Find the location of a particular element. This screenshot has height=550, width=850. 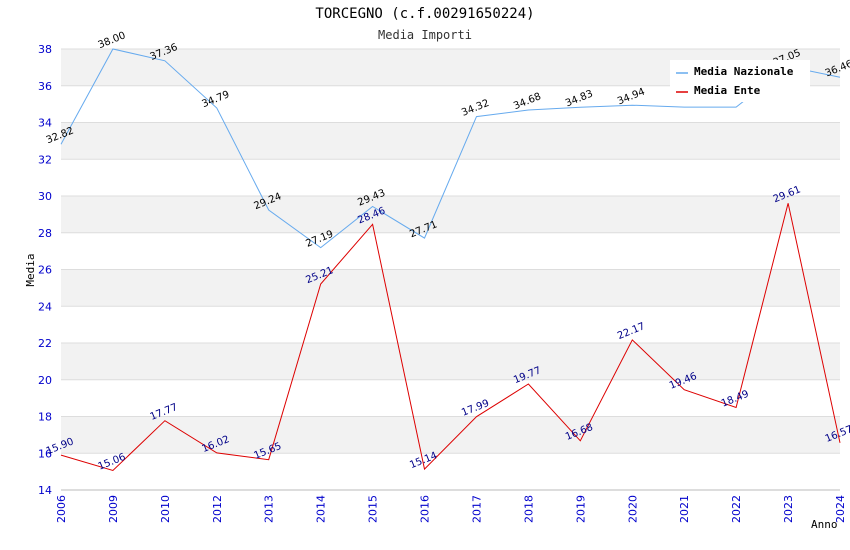

y-tick-label: 20 is located at coordinates (45, 380).